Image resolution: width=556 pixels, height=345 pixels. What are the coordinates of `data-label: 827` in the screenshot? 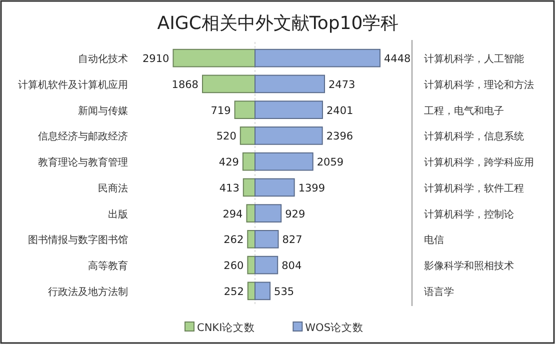 It's located at (292, 240).